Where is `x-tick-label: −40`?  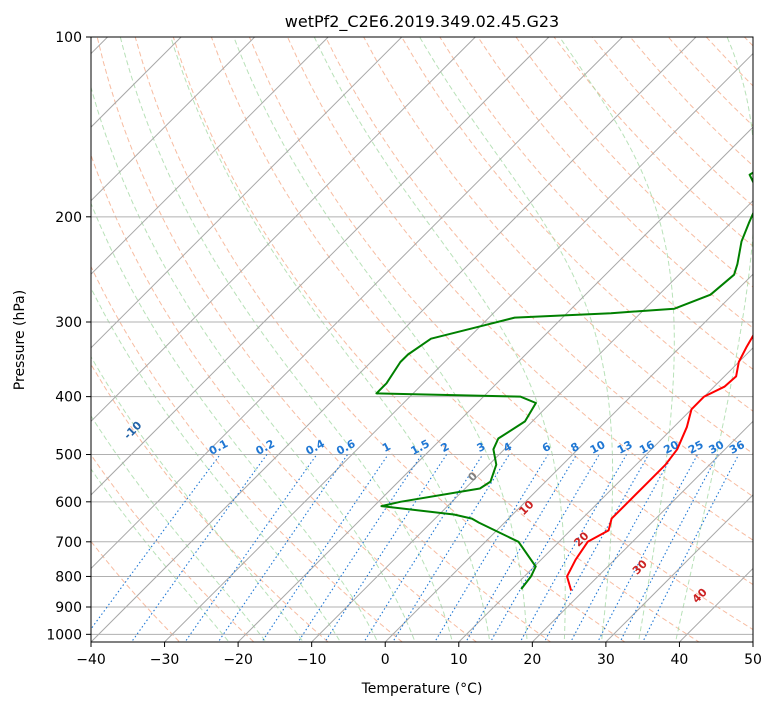 x-tick-label: −40 is located at coordinates (91, 660).